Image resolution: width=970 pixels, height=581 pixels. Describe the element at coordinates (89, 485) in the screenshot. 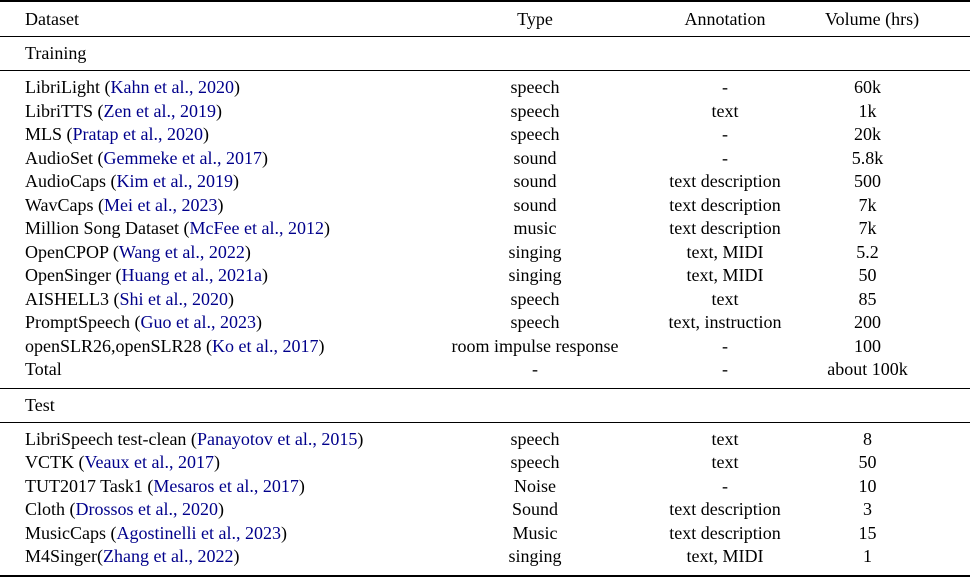

I see `dataset-name: TUT2017 Task1 (` at that location.